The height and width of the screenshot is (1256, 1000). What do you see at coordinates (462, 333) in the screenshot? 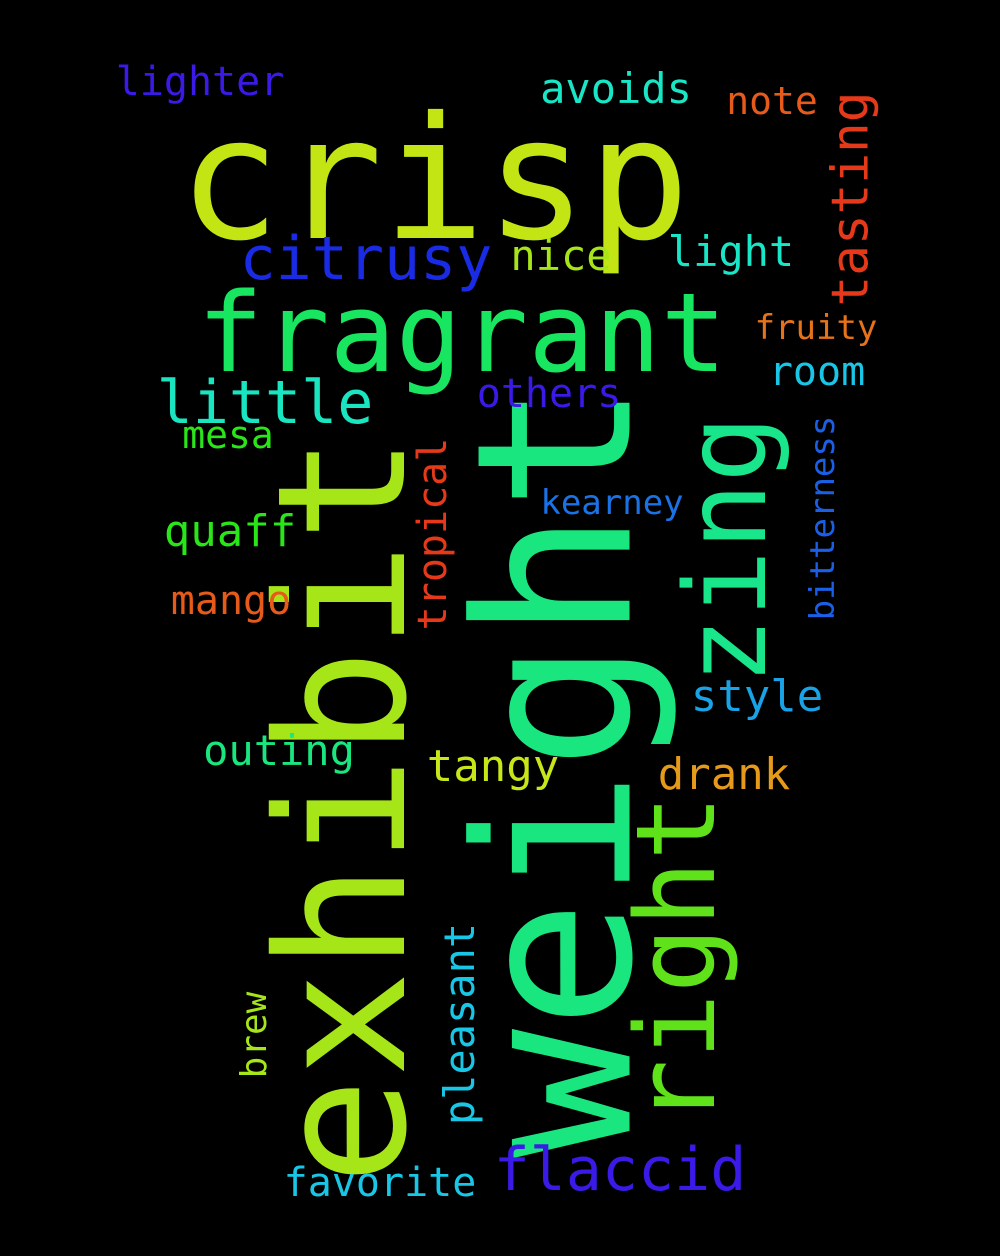
I see `word-fragrant: fragrant` at bounding box center [462, 333].